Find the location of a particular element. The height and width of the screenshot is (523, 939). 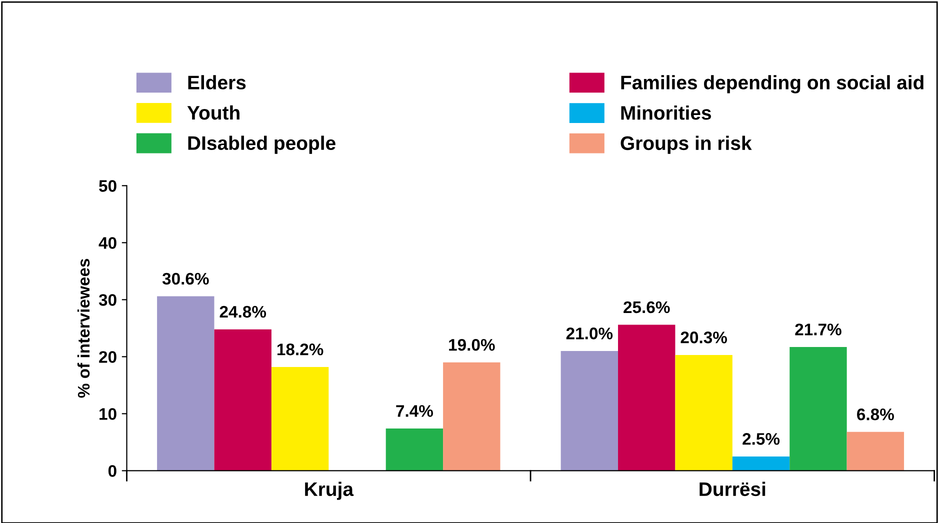

y-axis-title: % of interviewees is located at coordinates (83, 328).